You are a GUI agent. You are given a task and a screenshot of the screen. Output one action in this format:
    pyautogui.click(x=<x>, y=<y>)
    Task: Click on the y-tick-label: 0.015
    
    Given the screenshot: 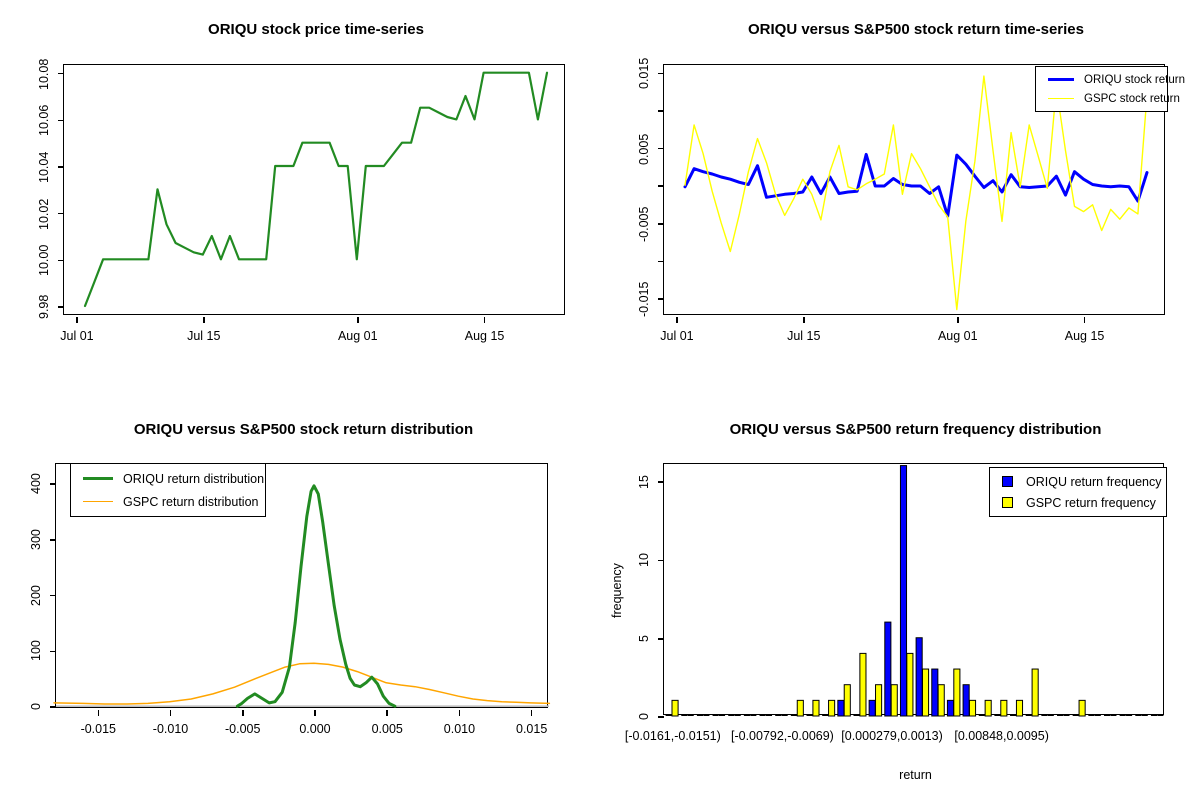 What is the action you would take?
    pyautogui.click(x=644, y=73)
    